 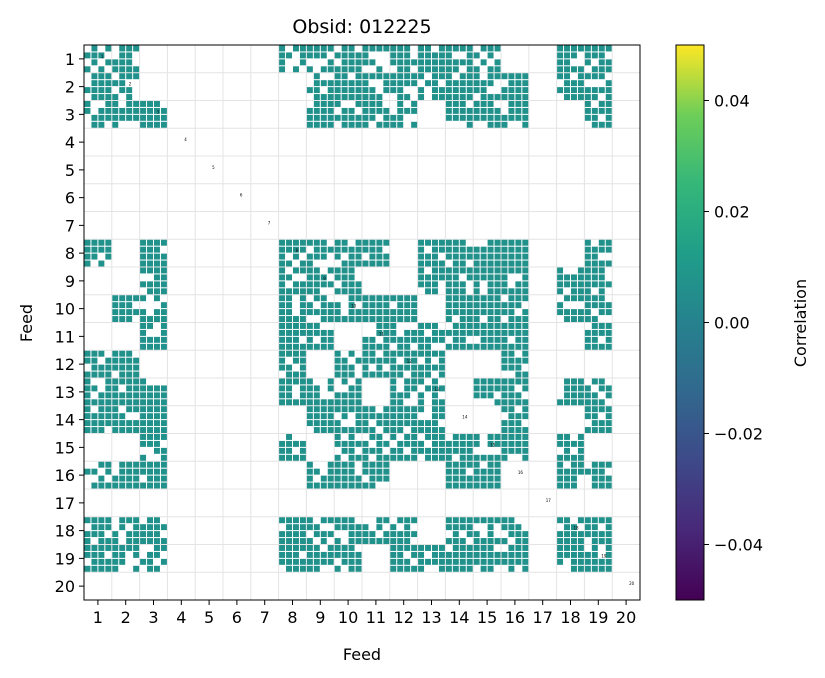 What do you see at coordinates (549, 500) in the screenshot?
I see `diagonal-label: 17` at bounding box center [549, 500].